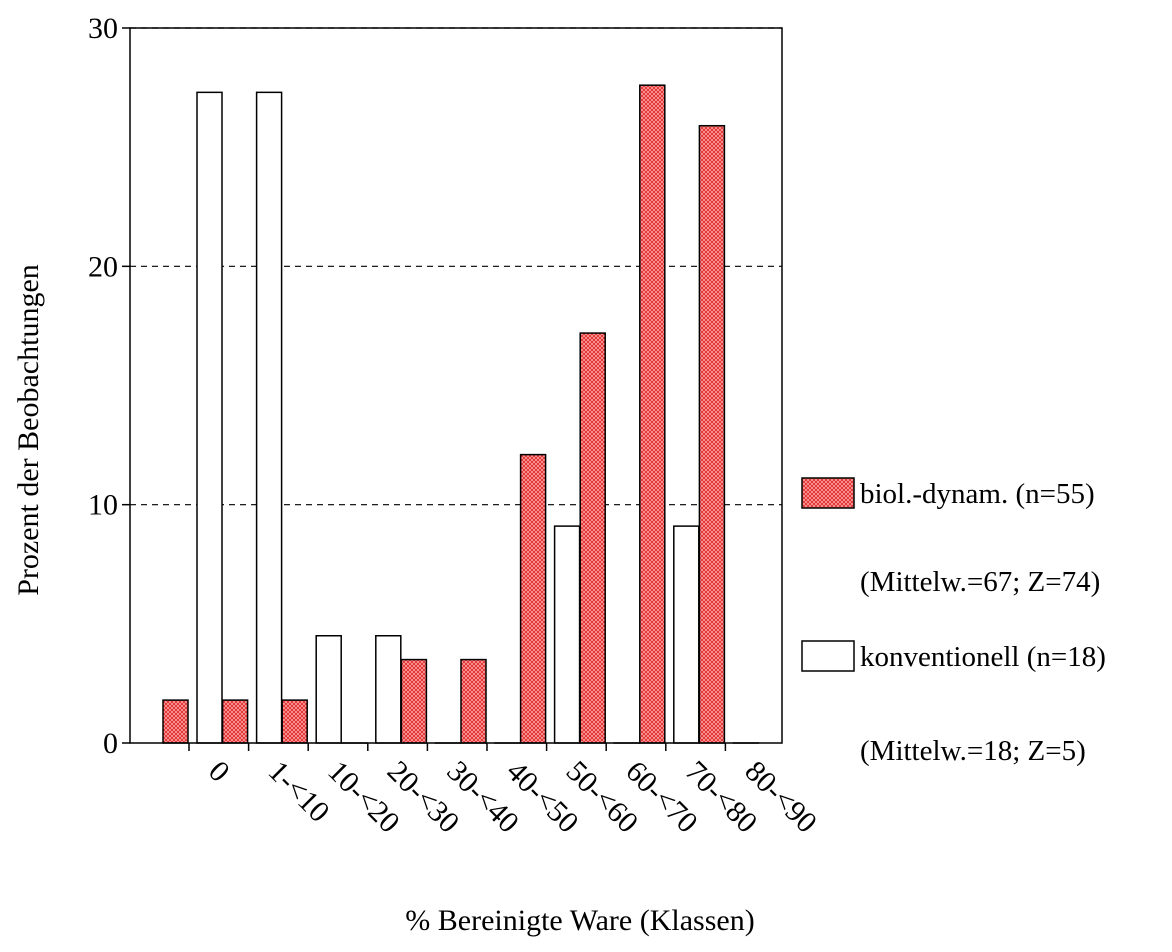 The image size is (1172, 952). I want to click on y-axis-ticks: 0 10 20 30, so click(109, 386).